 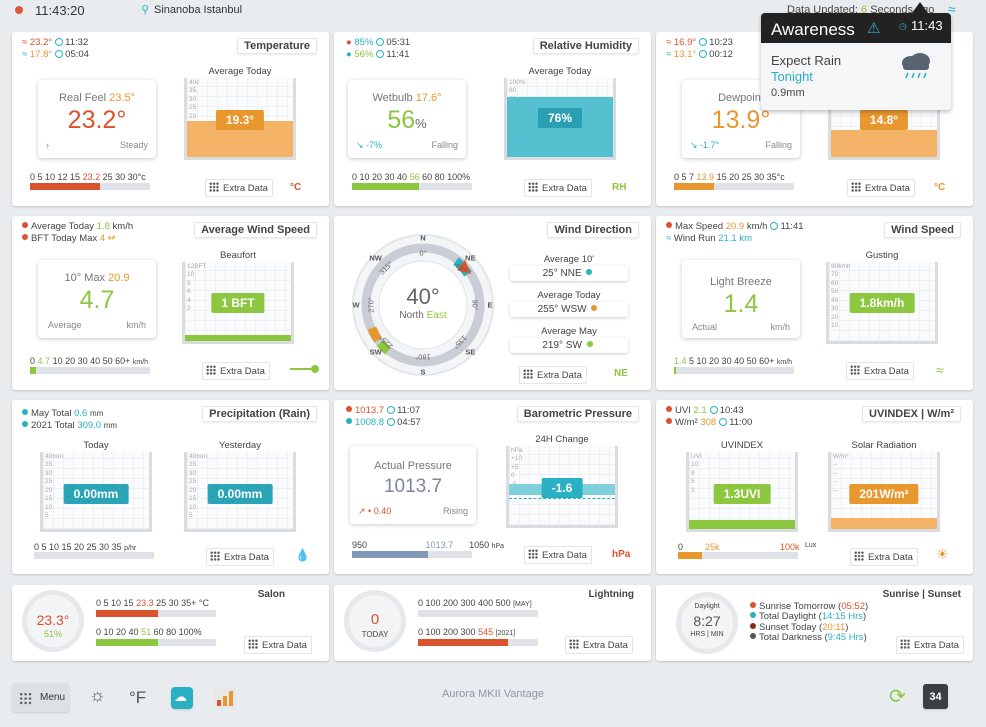 What do you see at coordinates (138, 697) in the screenshot?
I see `unit-toggle-button: °F` at bounding box center [138, 697].